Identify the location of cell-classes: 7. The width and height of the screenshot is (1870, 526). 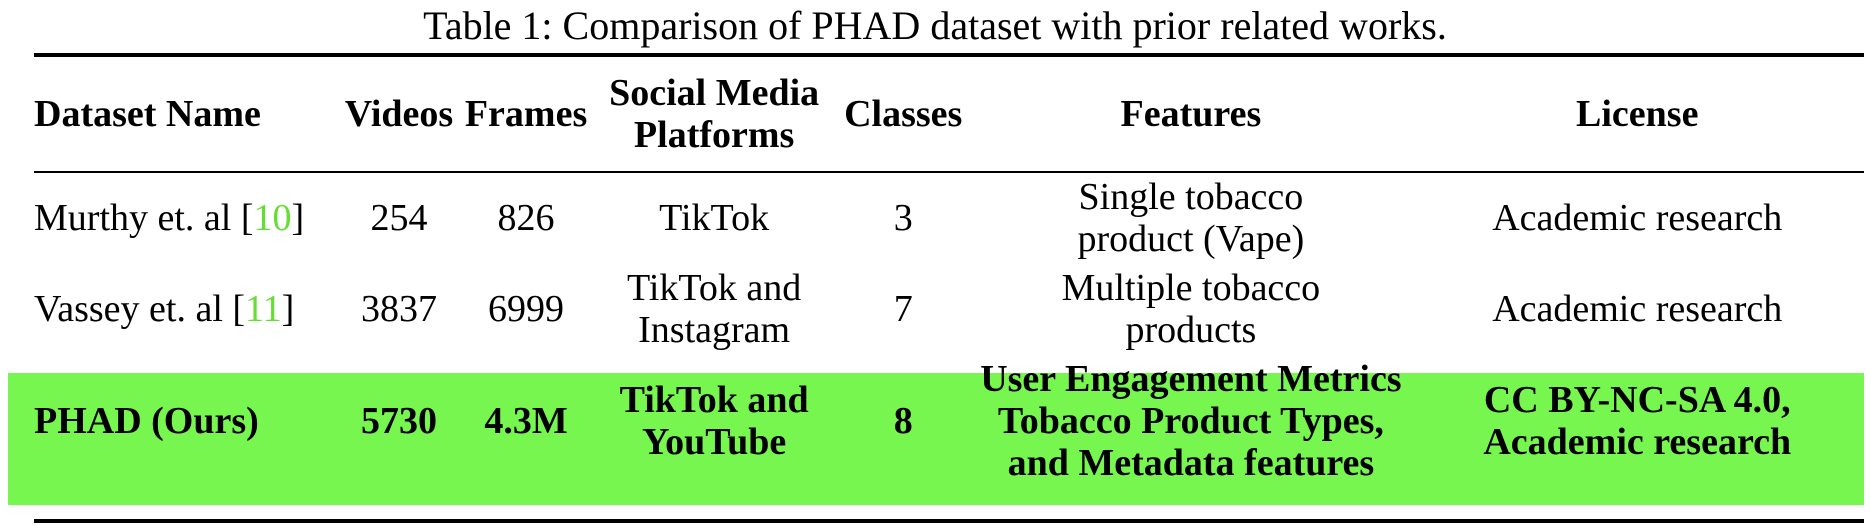
(903, 309).